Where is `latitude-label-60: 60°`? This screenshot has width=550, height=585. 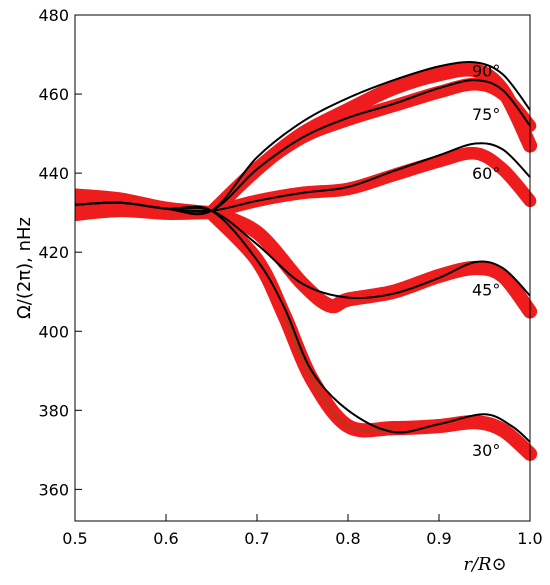 latitude-label-60: 60° is located at coordinates (486, 173).